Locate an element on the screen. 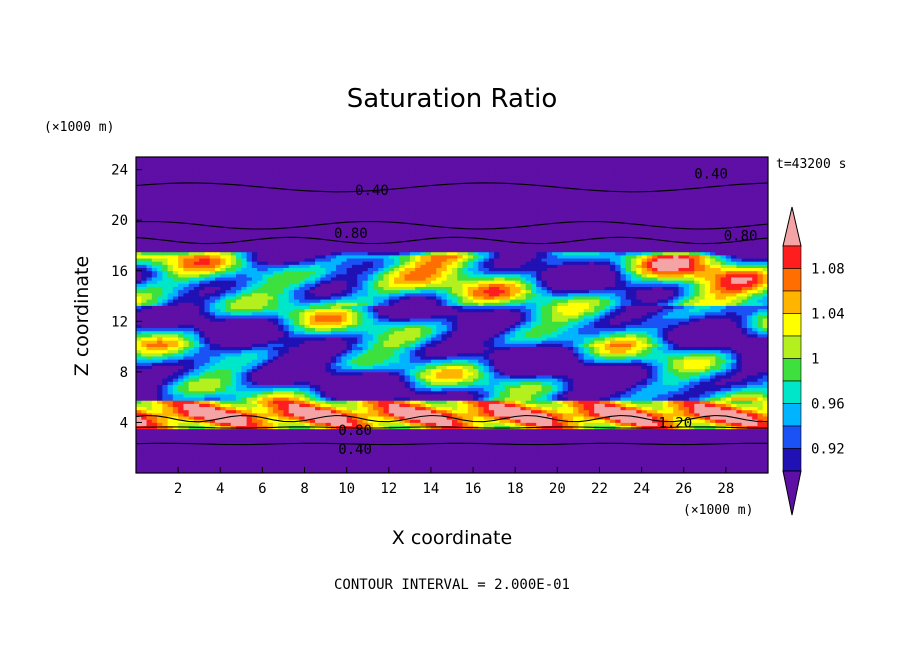  time-label: t=43200 s is located at coordinates (811, 164).